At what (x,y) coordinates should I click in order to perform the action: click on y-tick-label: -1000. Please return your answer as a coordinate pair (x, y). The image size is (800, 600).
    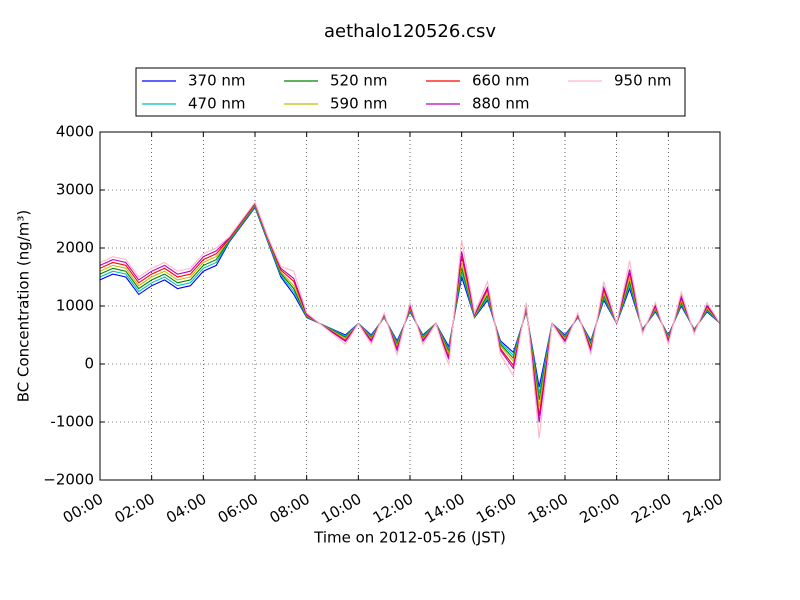
    Looking at the image, I should click on (72, 422).